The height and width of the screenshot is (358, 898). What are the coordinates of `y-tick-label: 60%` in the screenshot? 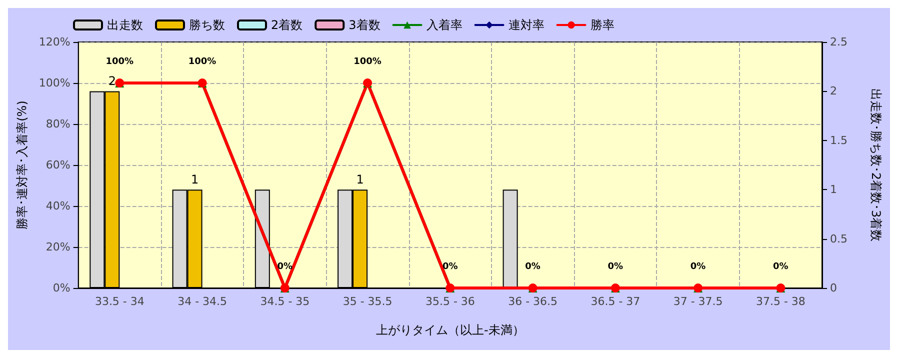 It's located at (58, 165).